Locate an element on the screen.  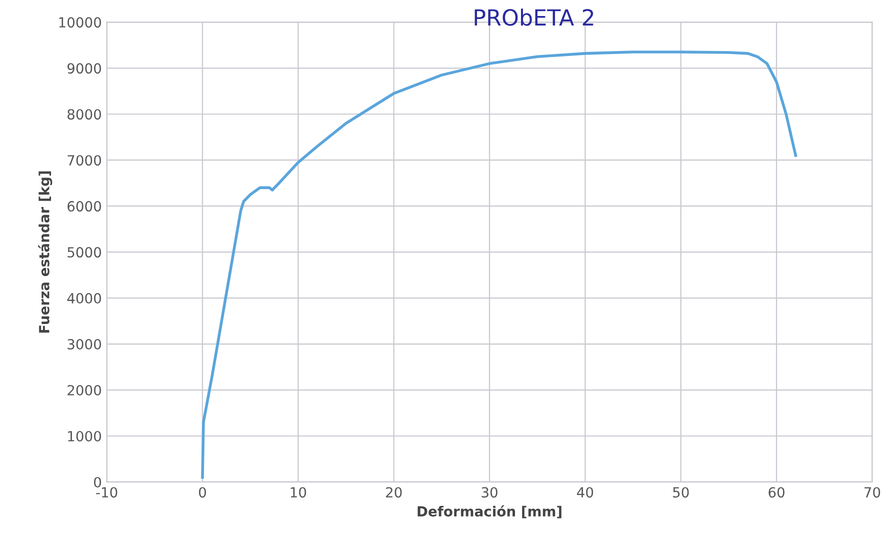
x-tick-label: -10 is located at coordinates (107, 492).